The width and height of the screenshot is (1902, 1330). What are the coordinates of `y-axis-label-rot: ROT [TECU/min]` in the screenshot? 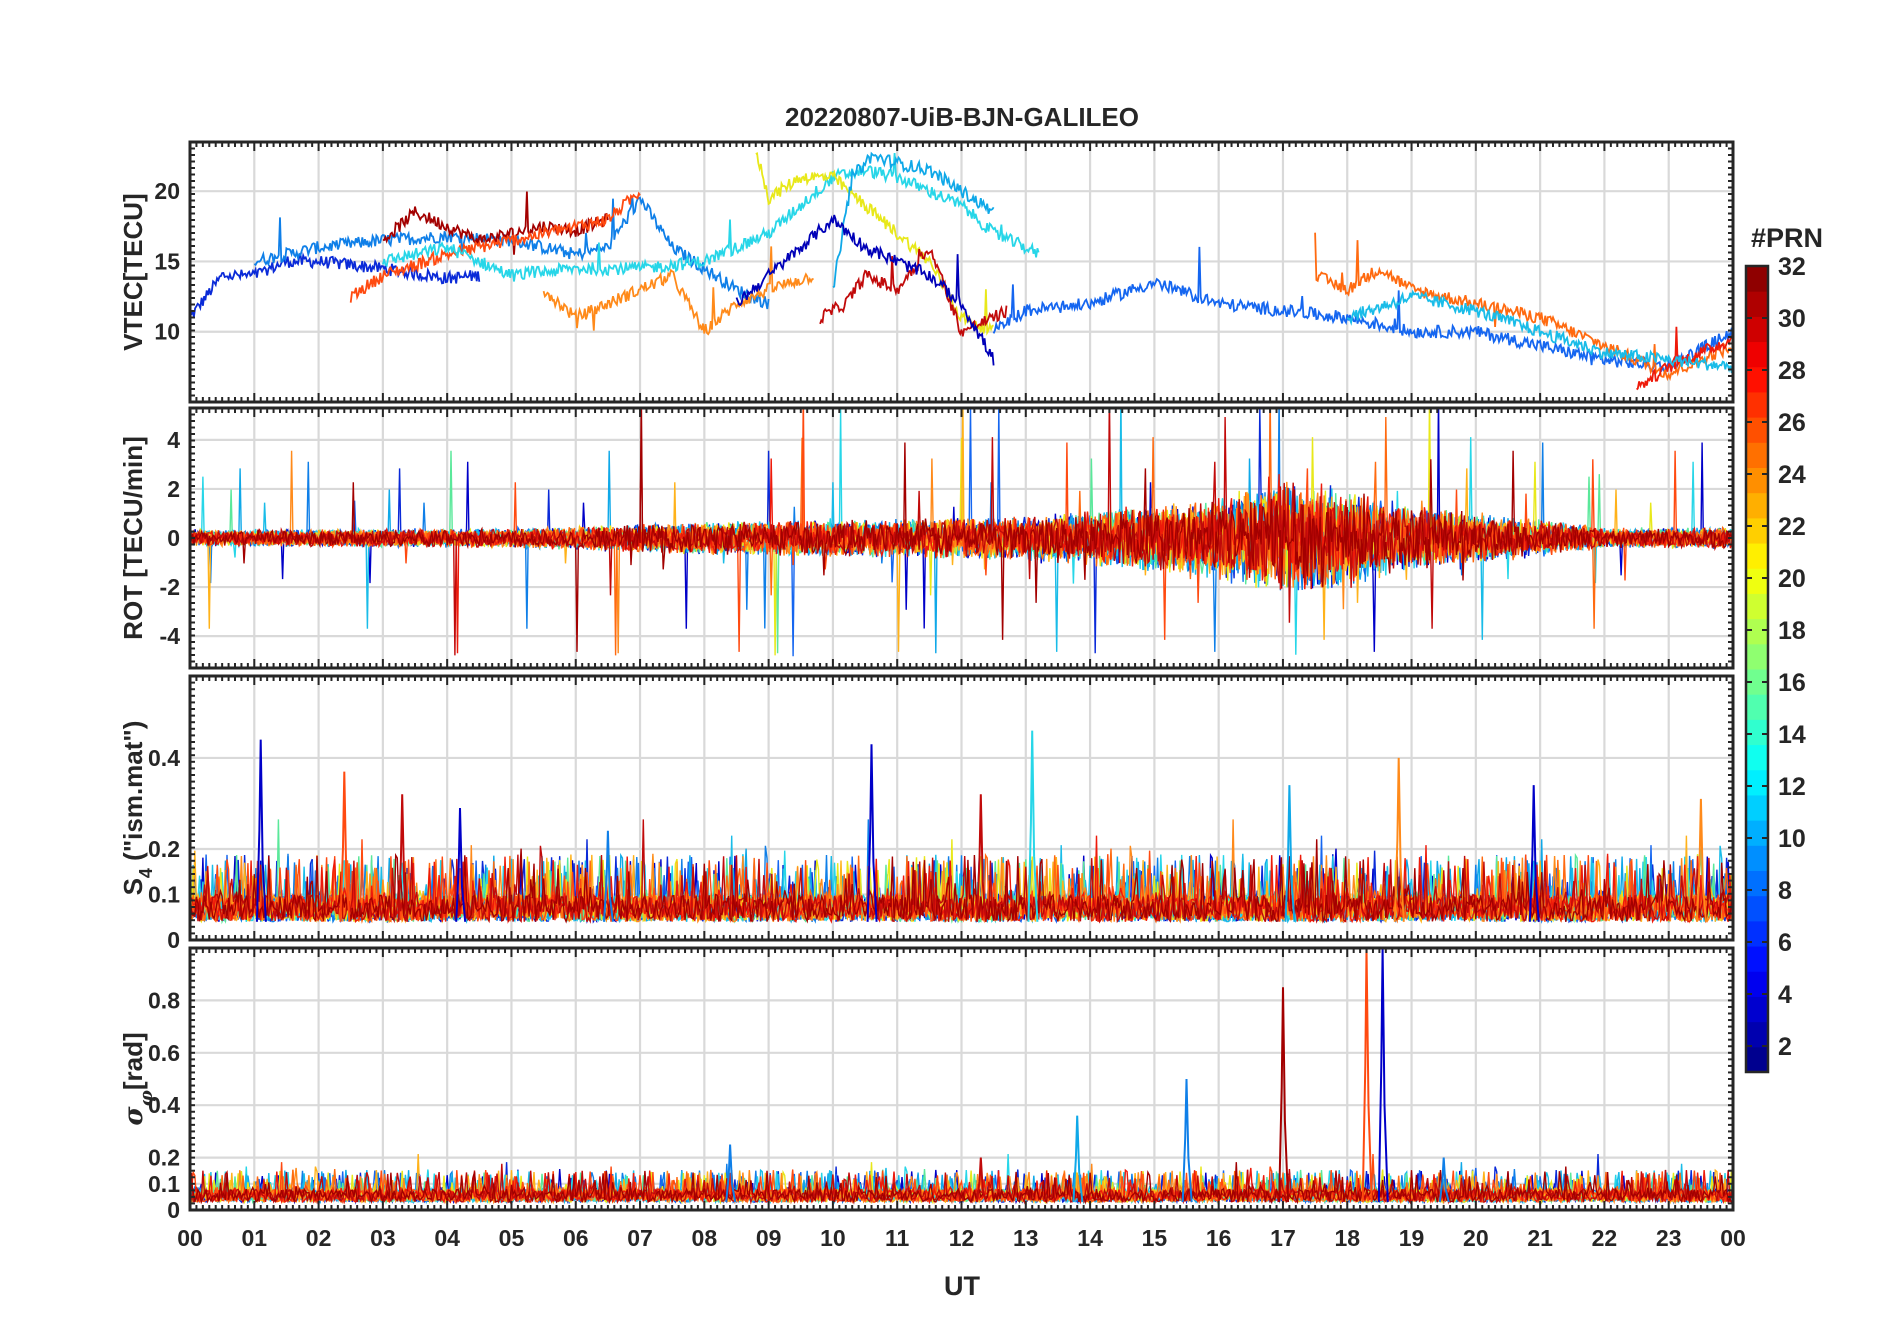 It's located at (133, 538).